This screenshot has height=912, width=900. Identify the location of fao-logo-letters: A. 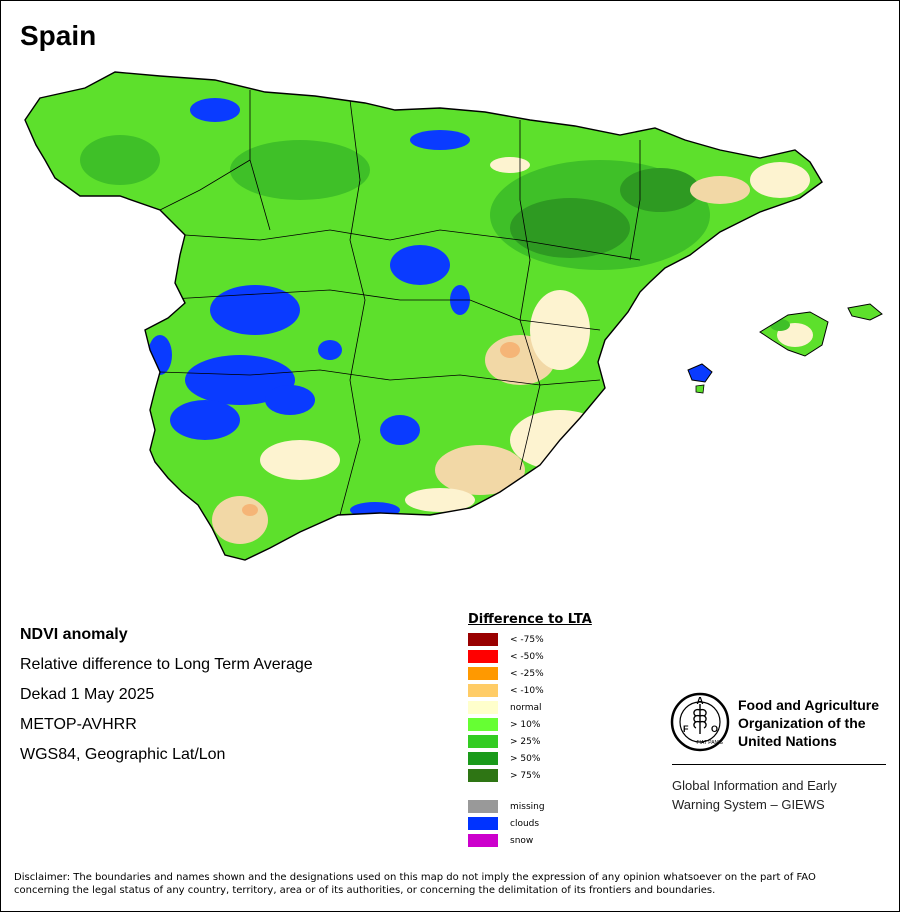
(699, 701).